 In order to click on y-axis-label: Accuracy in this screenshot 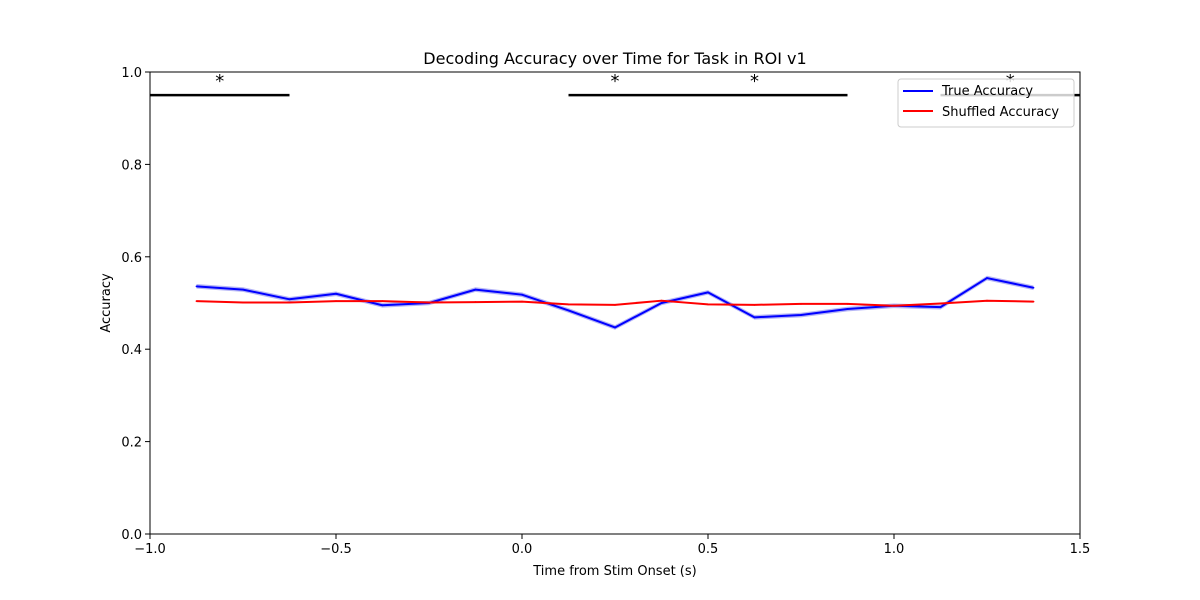, I will do `click(106, 303)`.